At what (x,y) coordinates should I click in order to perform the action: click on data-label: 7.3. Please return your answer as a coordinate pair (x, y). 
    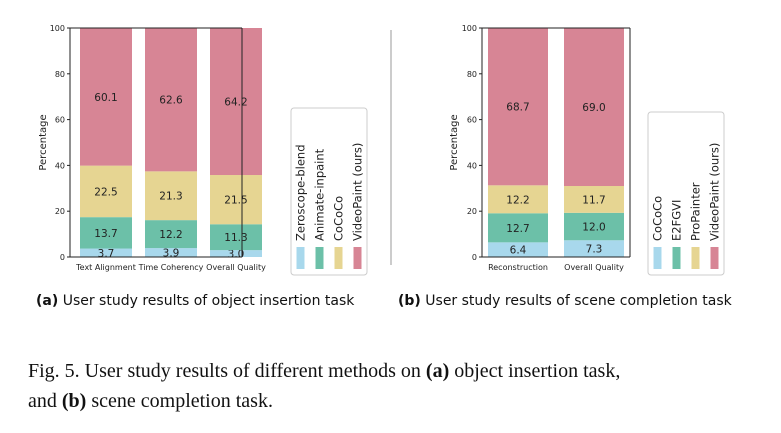
    Looking at the image, I should click on (594, 250).